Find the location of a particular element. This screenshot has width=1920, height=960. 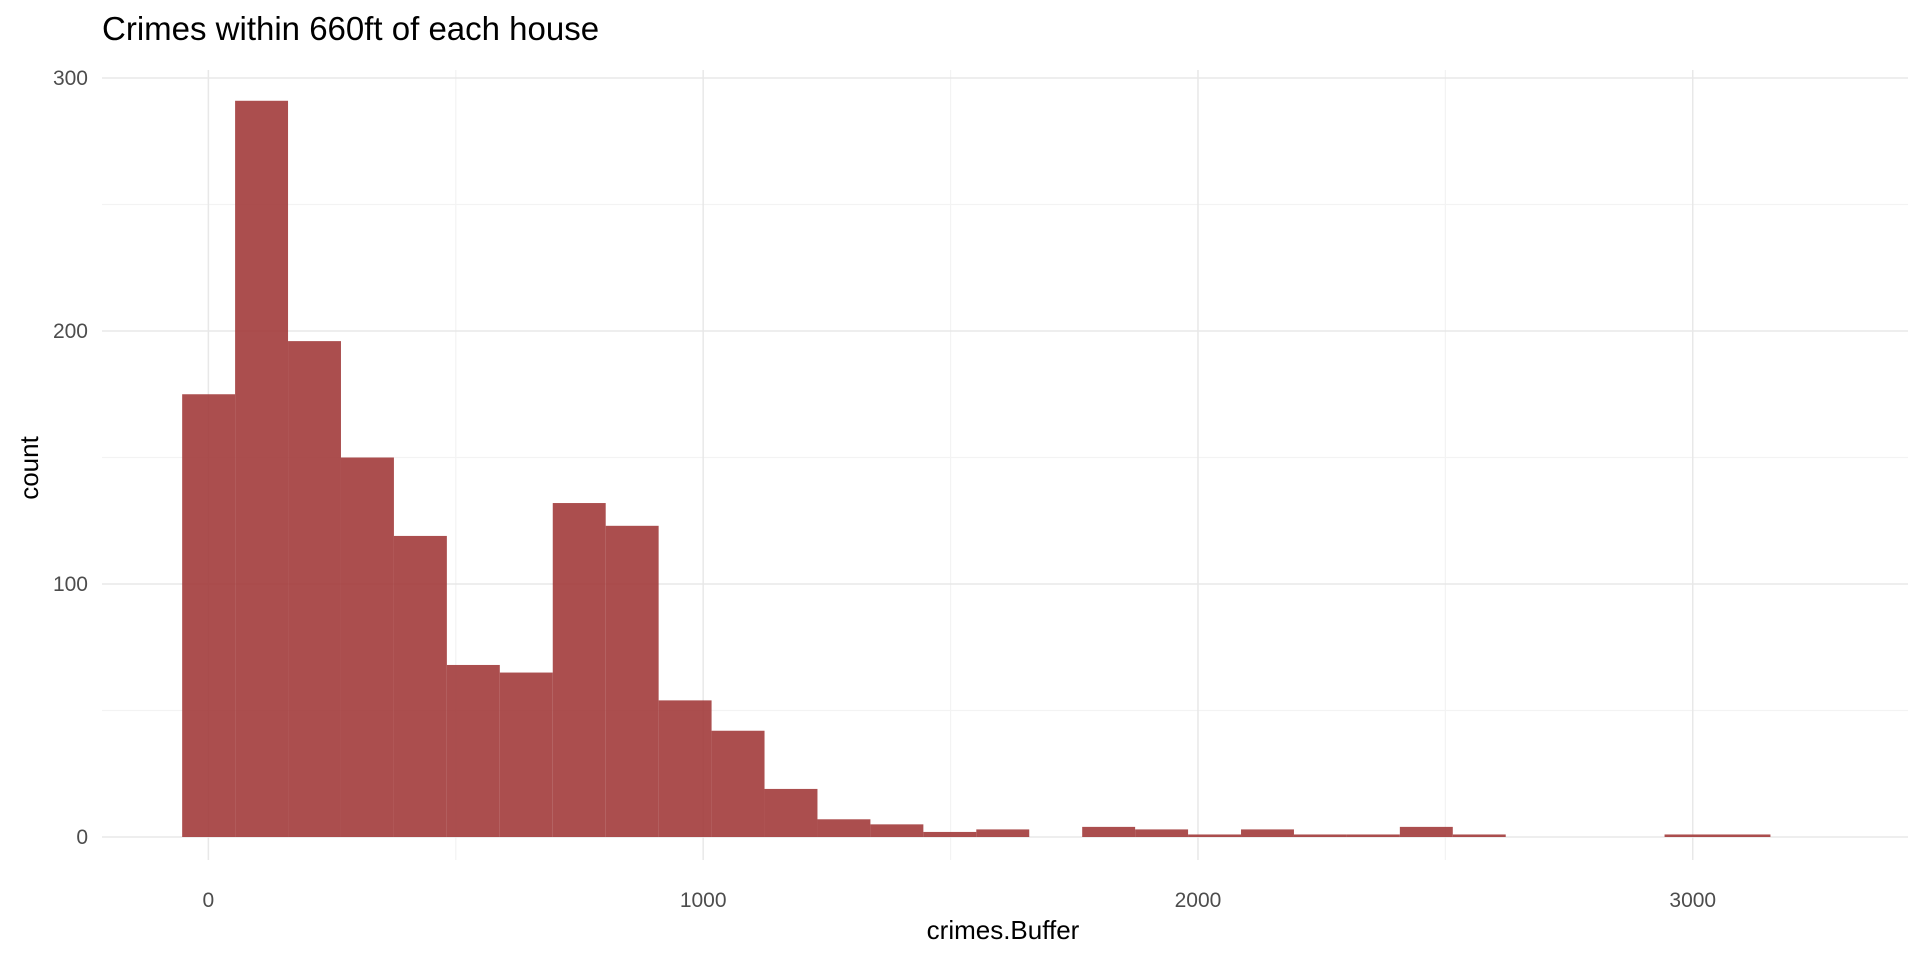

chart-title: Crimes within 660ft of each house is located at coordinates (350, 28).